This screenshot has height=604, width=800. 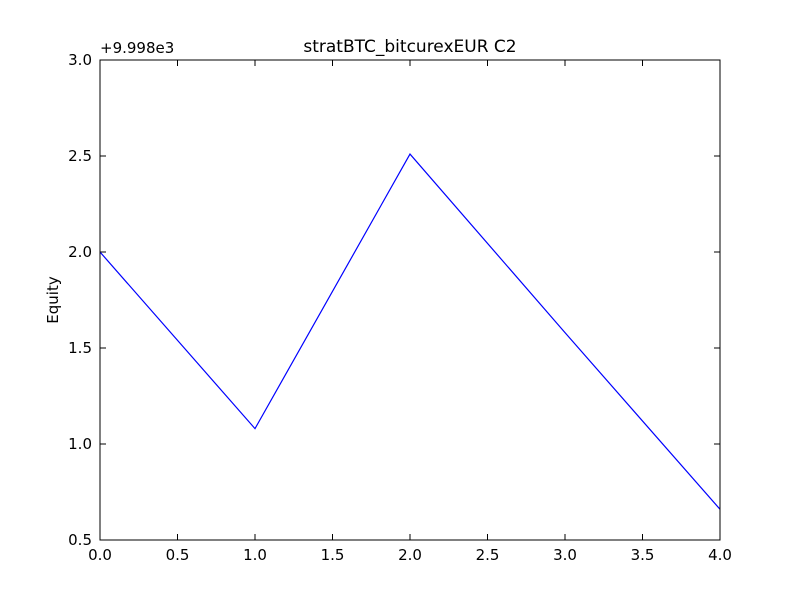 What do you see at coordinates (565, 555) in the screenshot?
I see `x-tick-label: 3.0` at bounding box center [565, 555].